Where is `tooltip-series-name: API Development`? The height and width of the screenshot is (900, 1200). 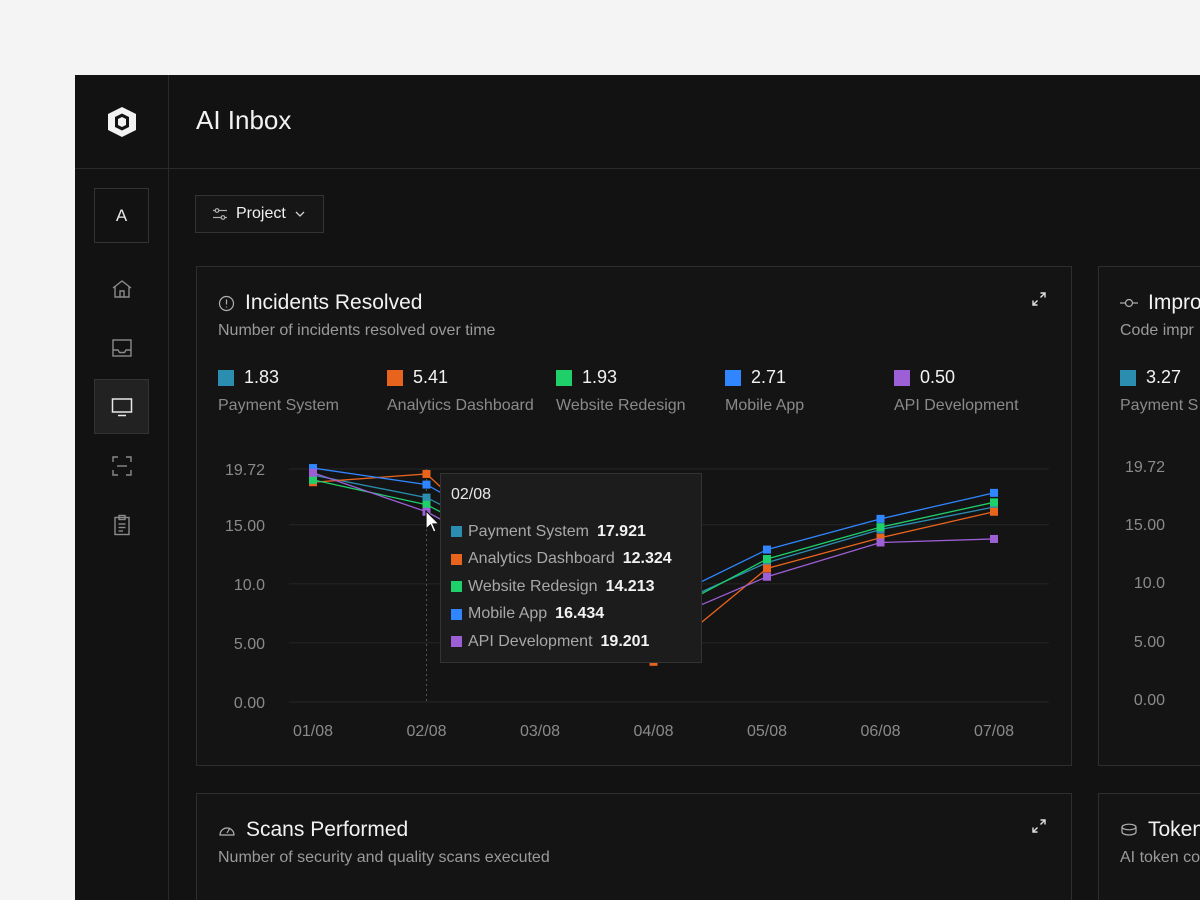 tooltip-series-name: API Development is located at coordinates (530, 641).